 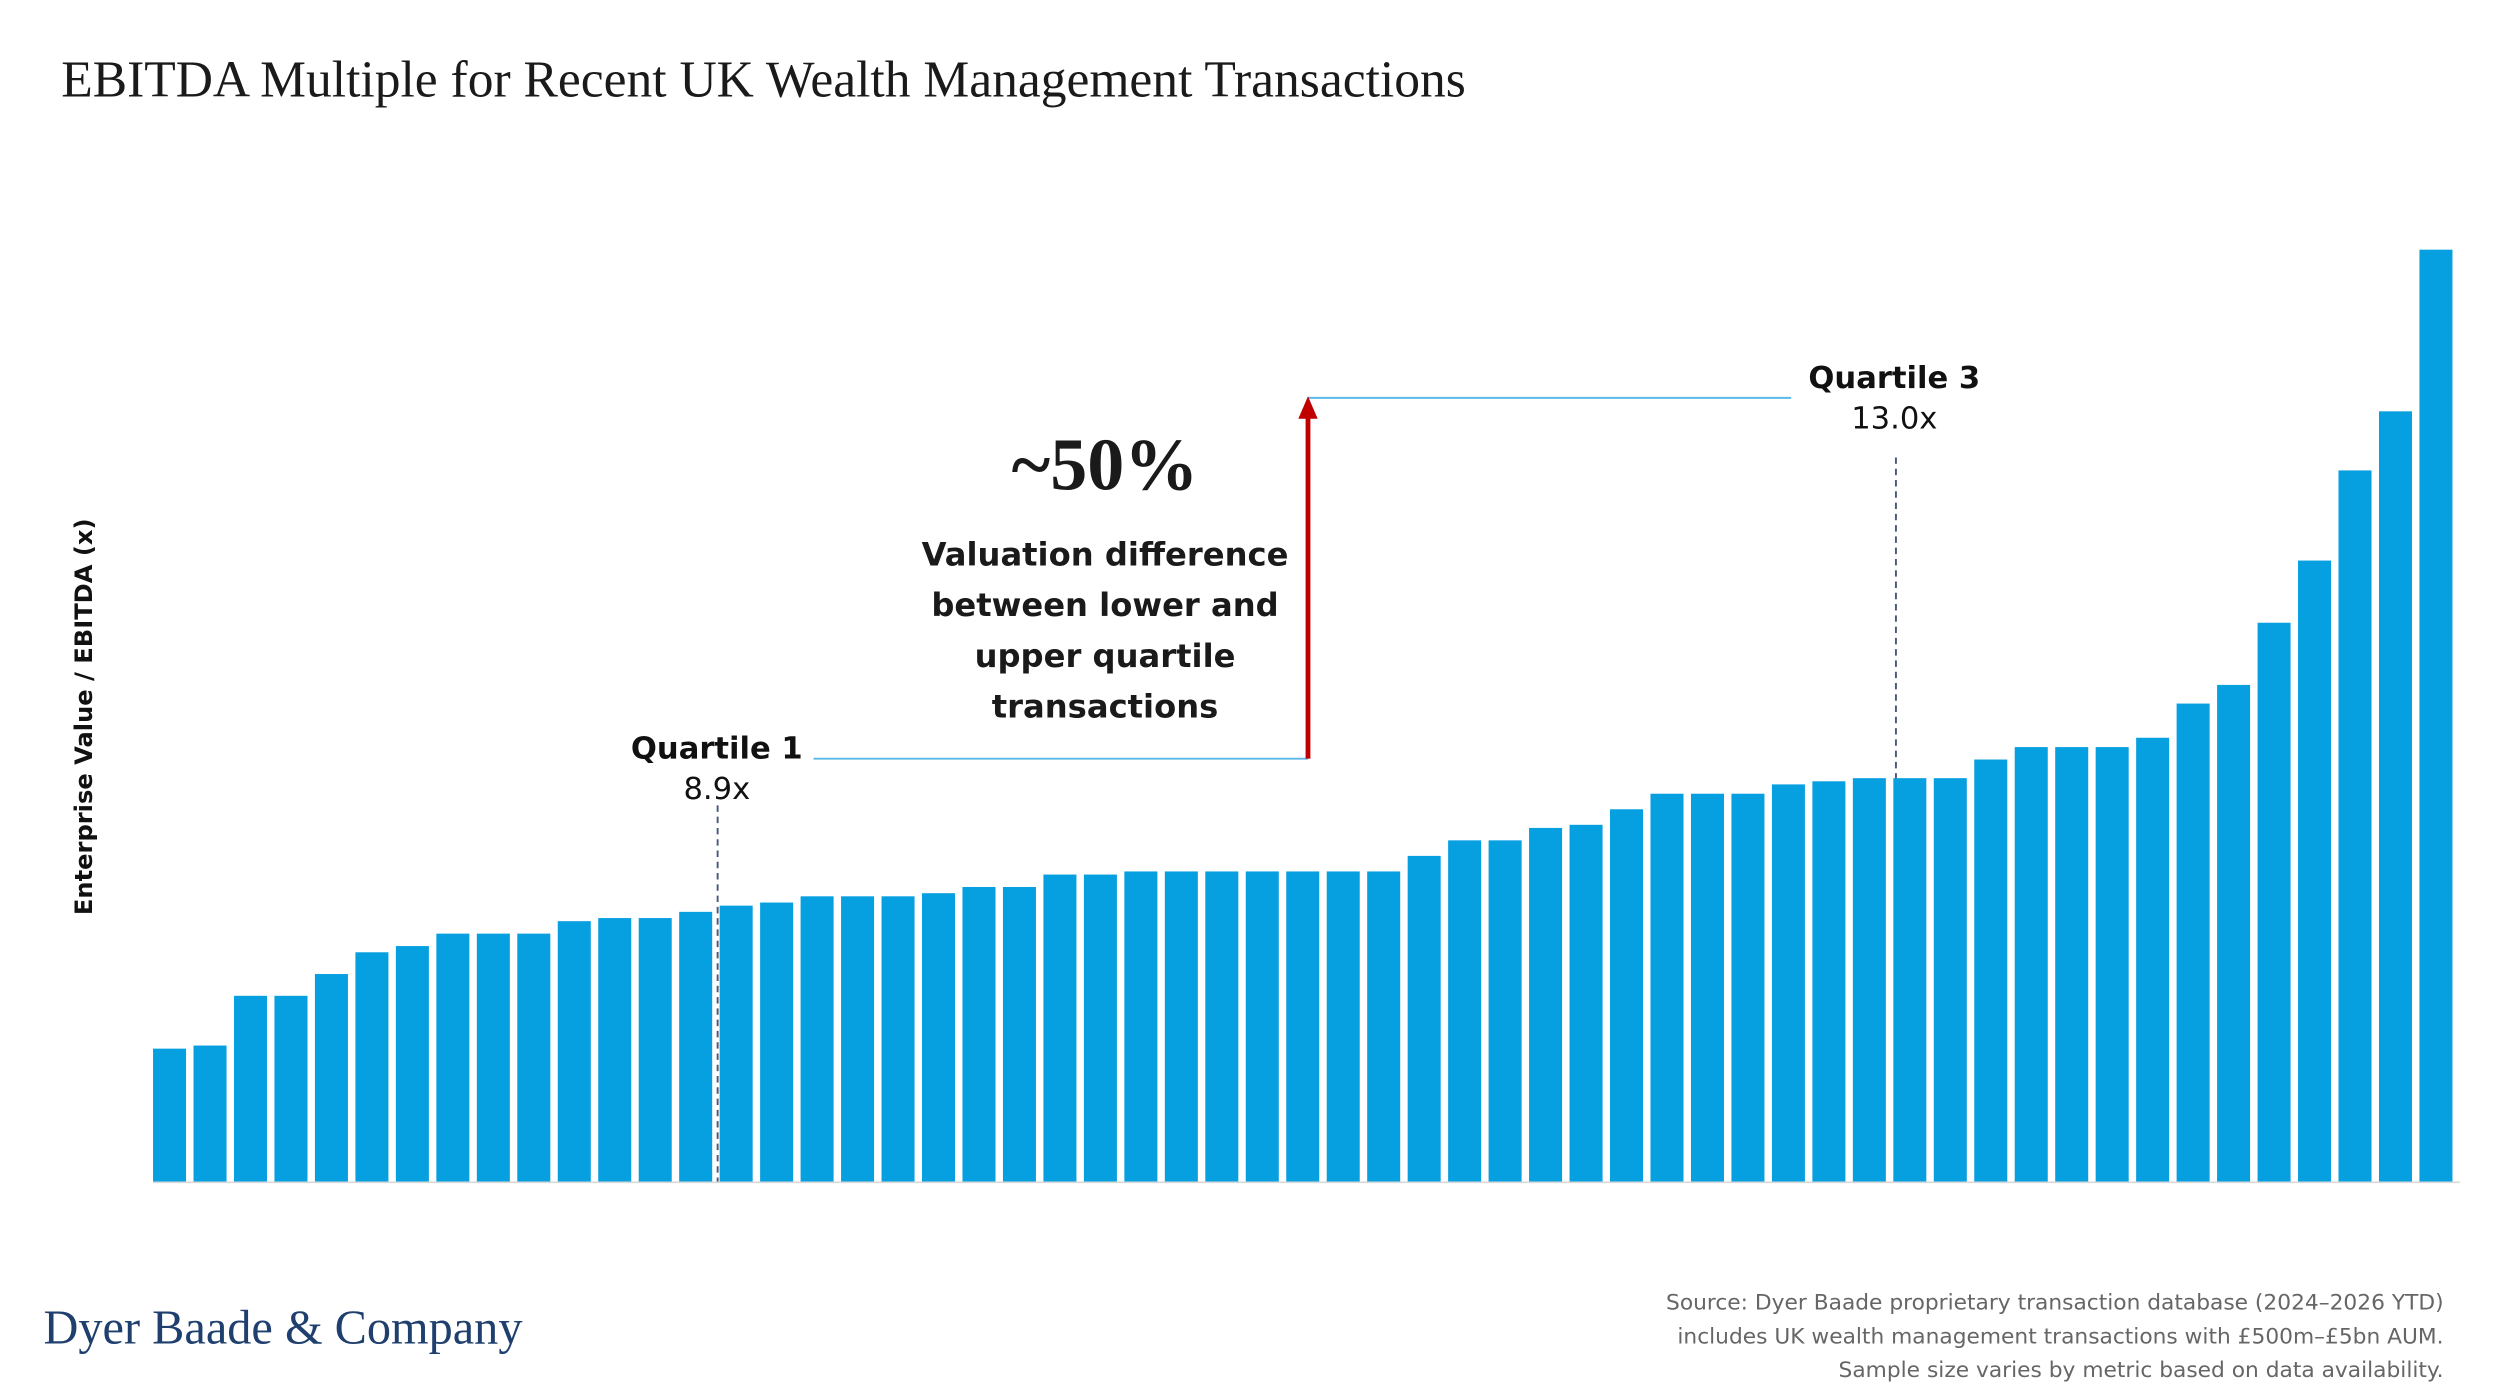 I want to click on y-axis-label: Enterprise Value / EBITDA (x), so click(x=84, y=717).